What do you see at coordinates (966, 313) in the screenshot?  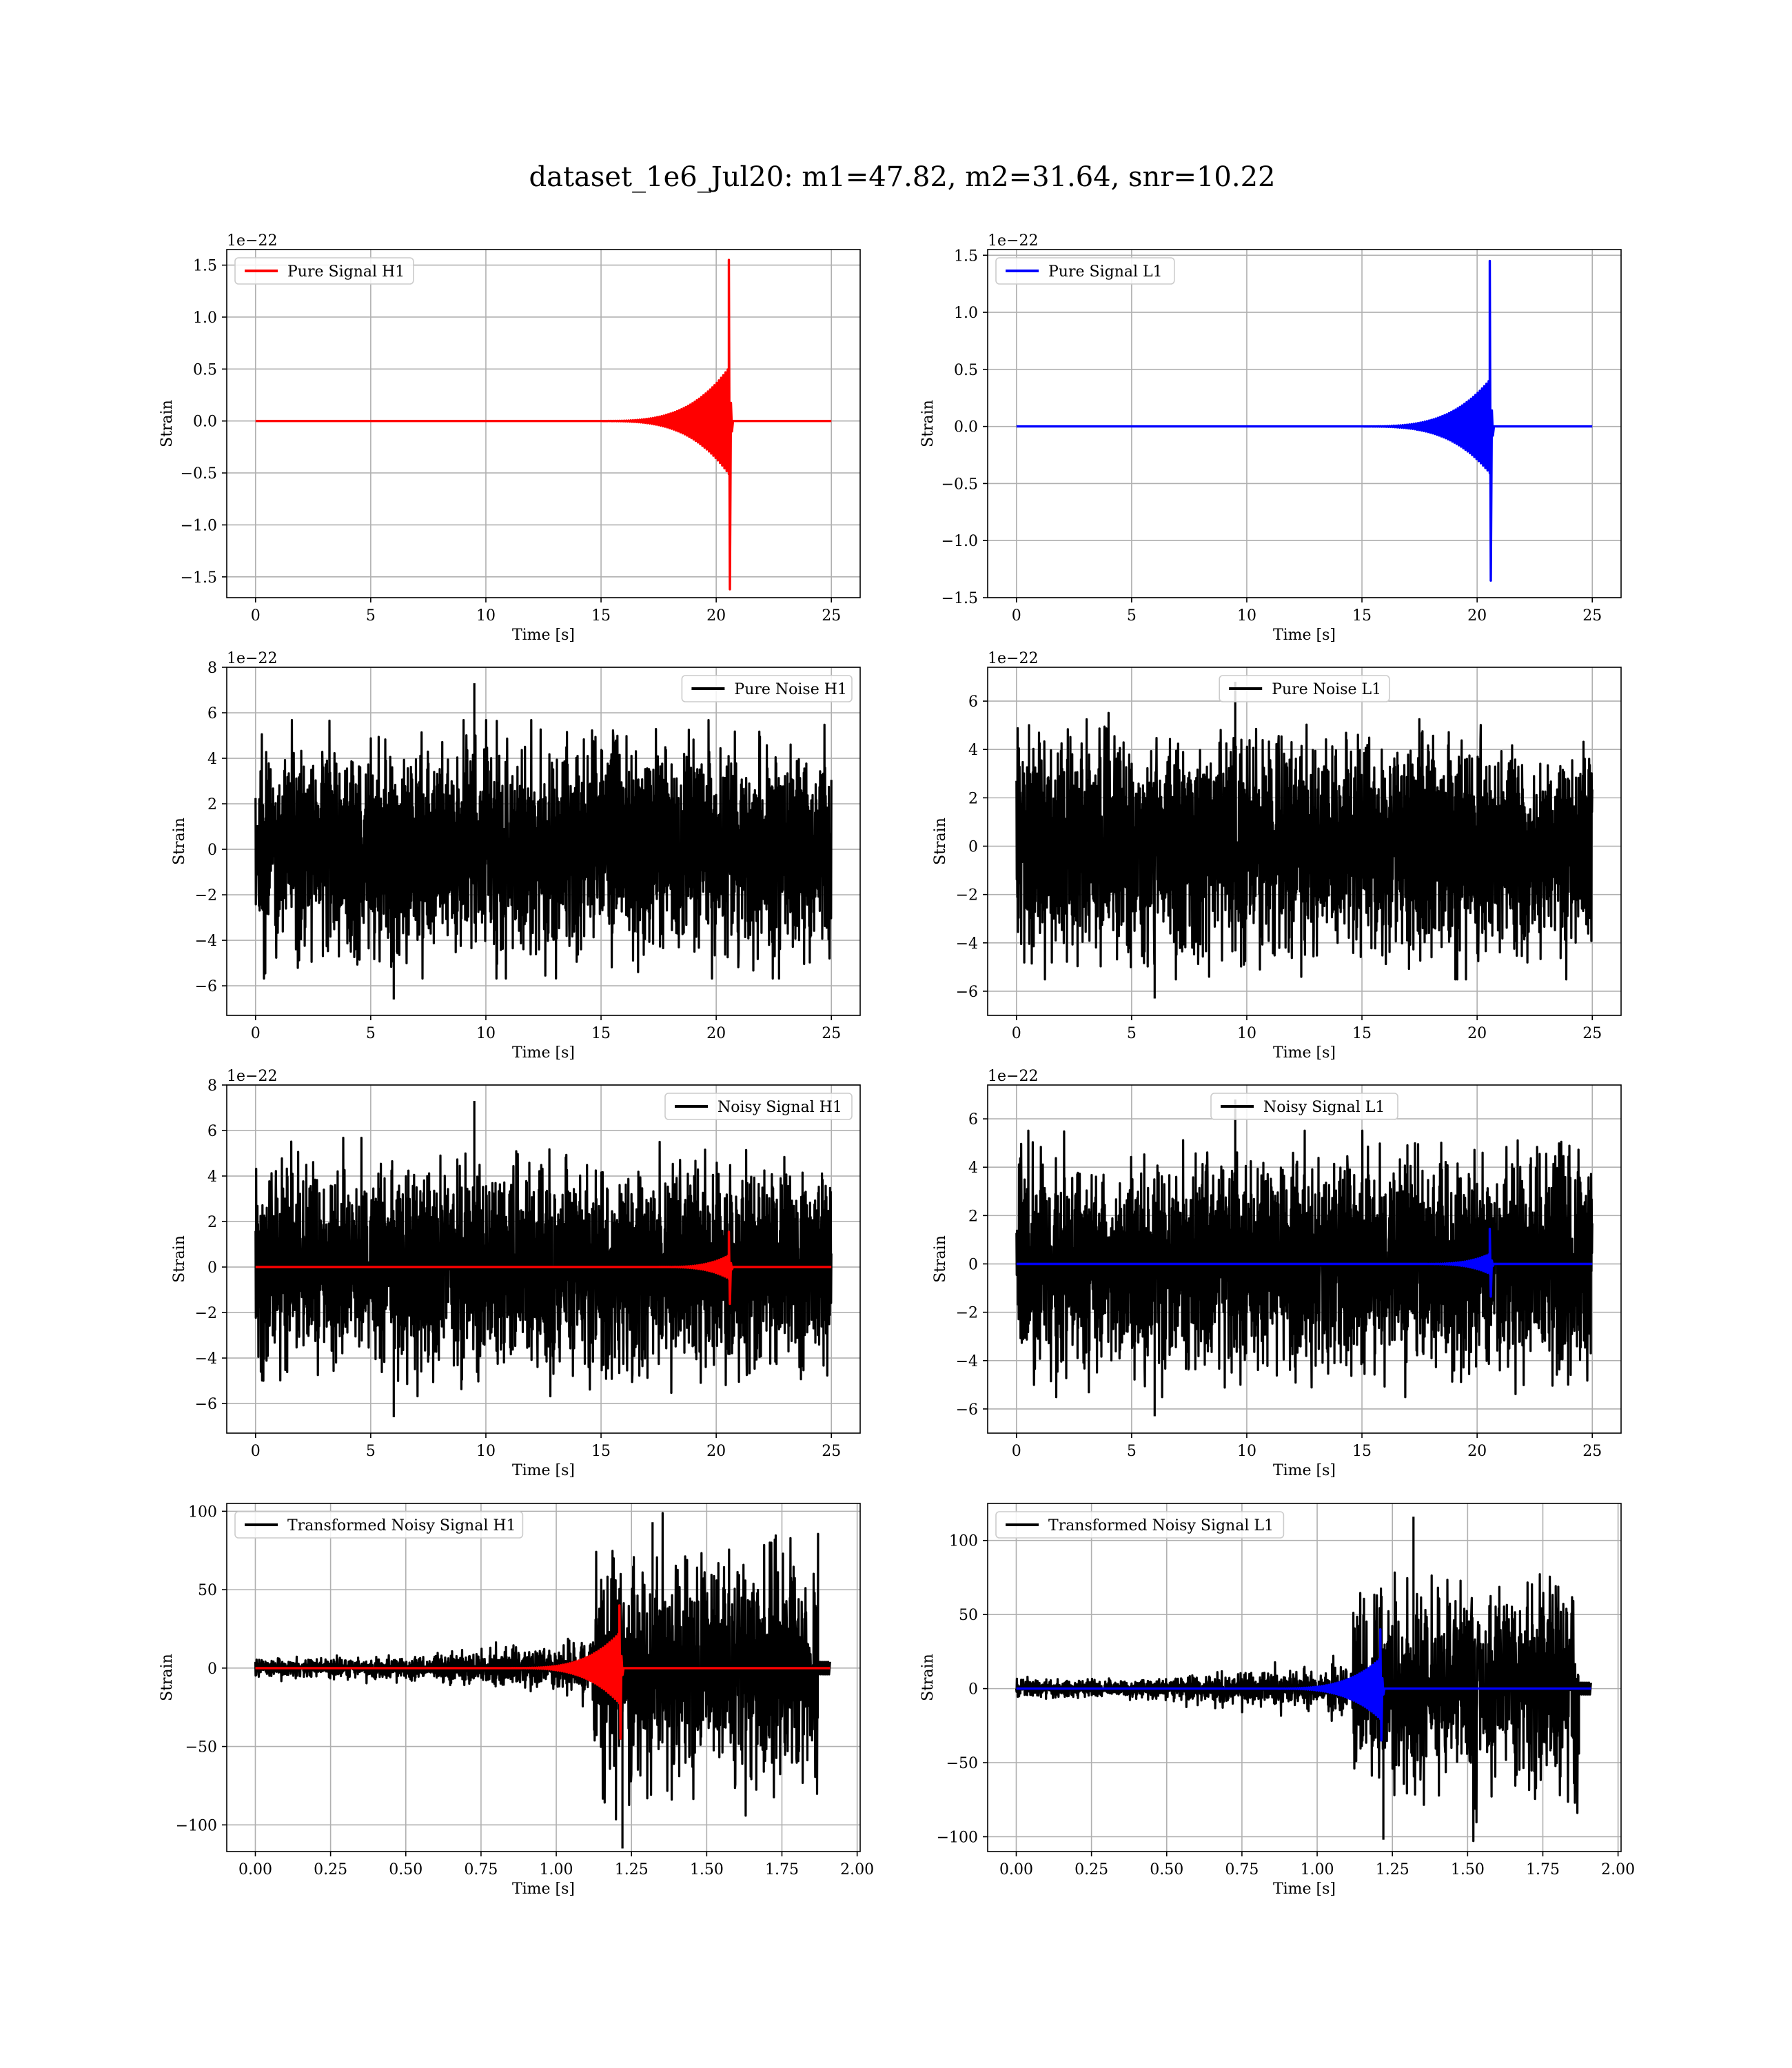 I see `y-tick-label: 1.0` at bounding box center [966, 313].